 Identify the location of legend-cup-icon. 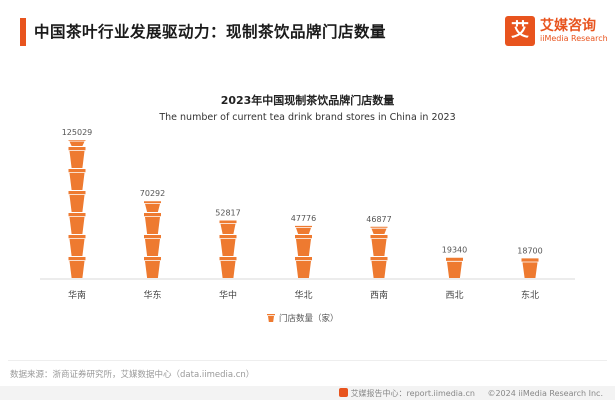
(271, 318).